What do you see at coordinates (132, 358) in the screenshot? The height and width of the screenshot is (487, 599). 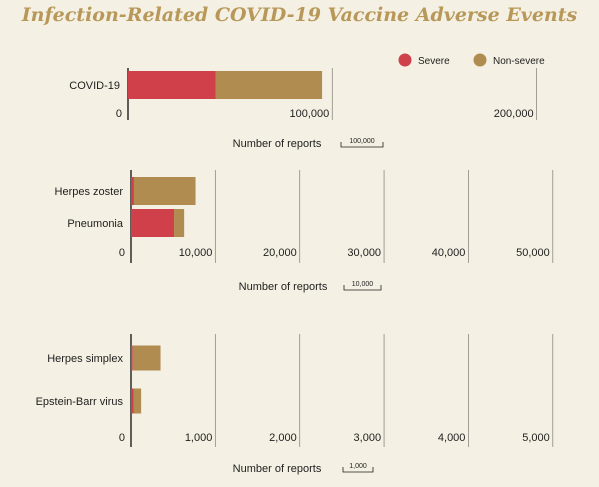 I see `bar-herpes-simplex-severe` at bounding box center [132, 358].